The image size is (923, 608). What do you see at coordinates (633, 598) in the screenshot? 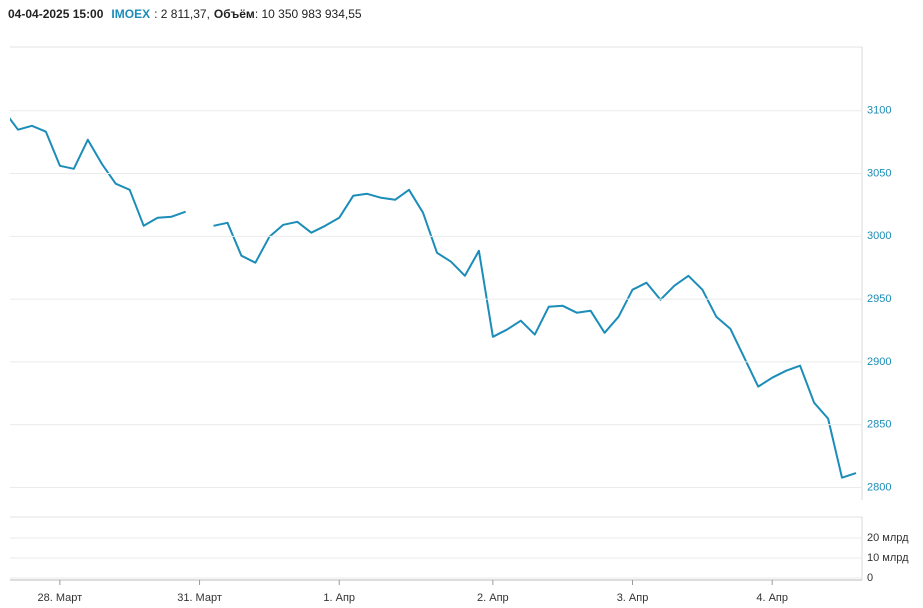
I see `x-tick-label: 3. Апр` at bounding box center [633, 598].